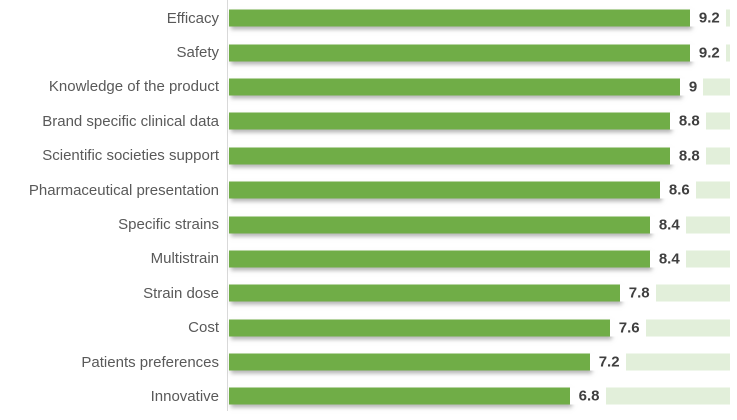 Image resolution: width=737 pixels, height=420 pixels. I want to click on value-label: 8.6, so click(677, 190).